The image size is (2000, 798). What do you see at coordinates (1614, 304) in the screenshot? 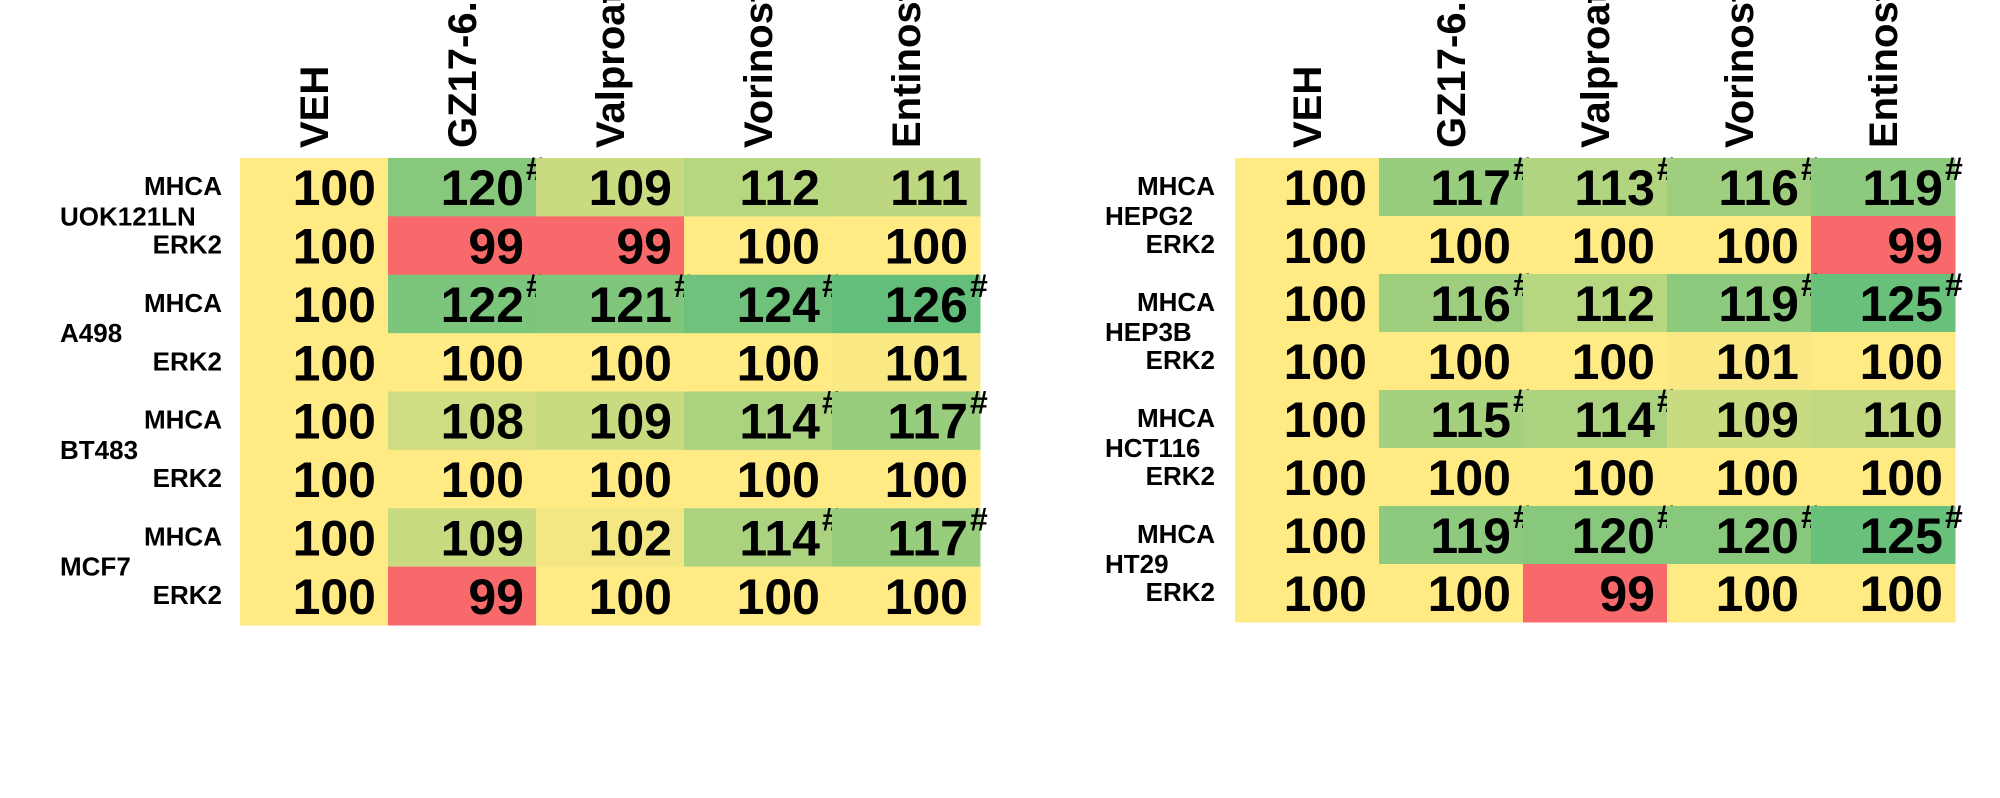
I see `cell-value: 112` at bounding box center [1614, 304].